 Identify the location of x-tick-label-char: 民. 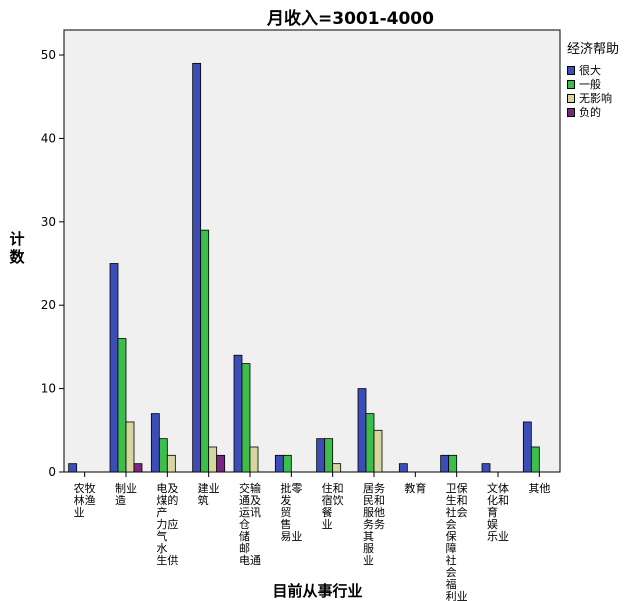
(368, 500).